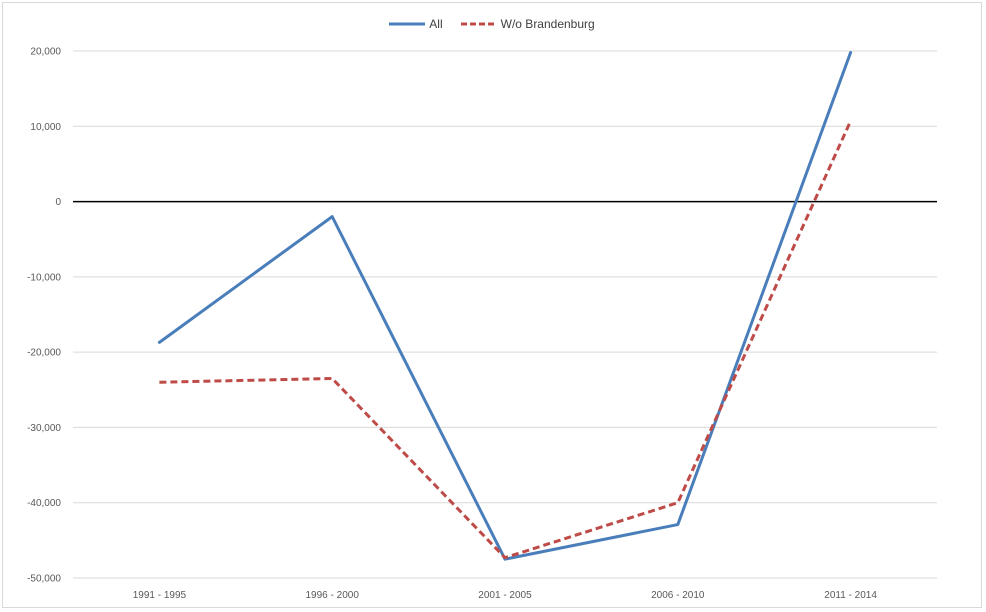 This screenshot has height=612, width=986. I want to click on x-tick-label: 1991 - 1995, so click(160, 595).